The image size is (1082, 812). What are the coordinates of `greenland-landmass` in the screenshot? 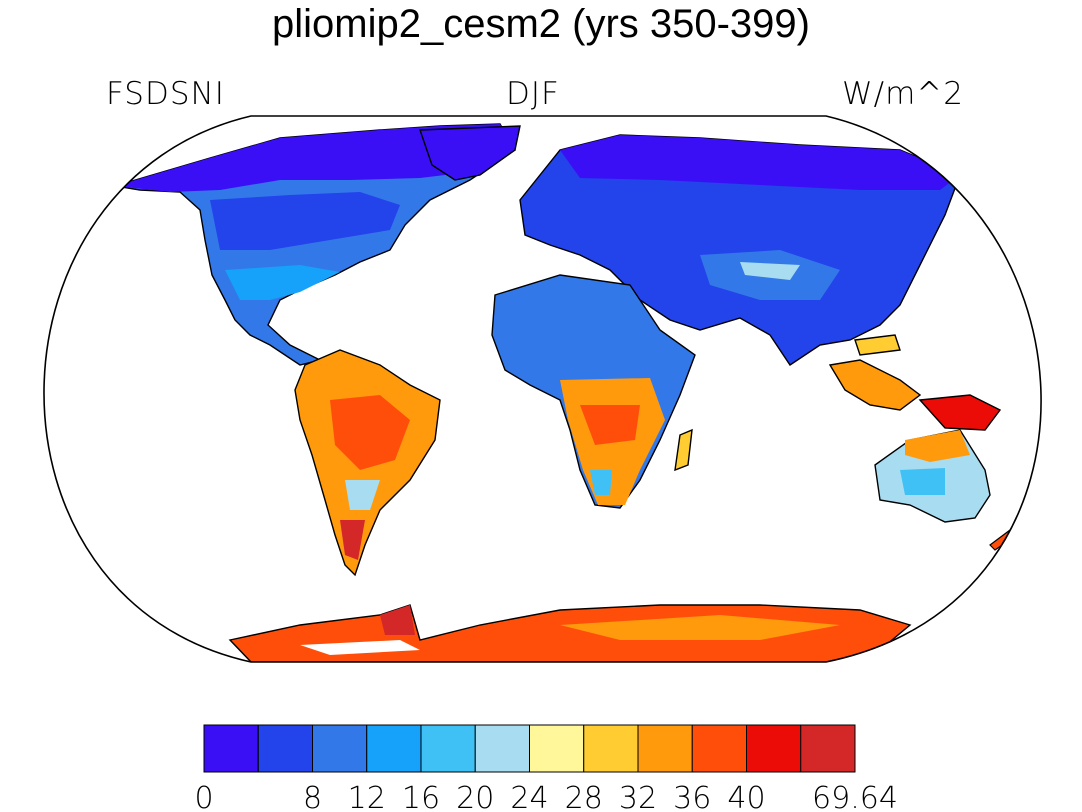 It's located at (470, 153).